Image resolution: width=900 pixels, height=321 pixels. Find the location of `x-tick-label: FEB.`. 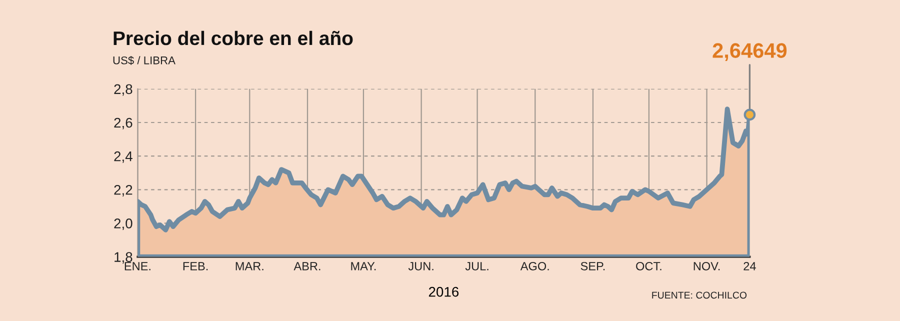

x-tick-label: FEB. is located at coordinates (195, 266).